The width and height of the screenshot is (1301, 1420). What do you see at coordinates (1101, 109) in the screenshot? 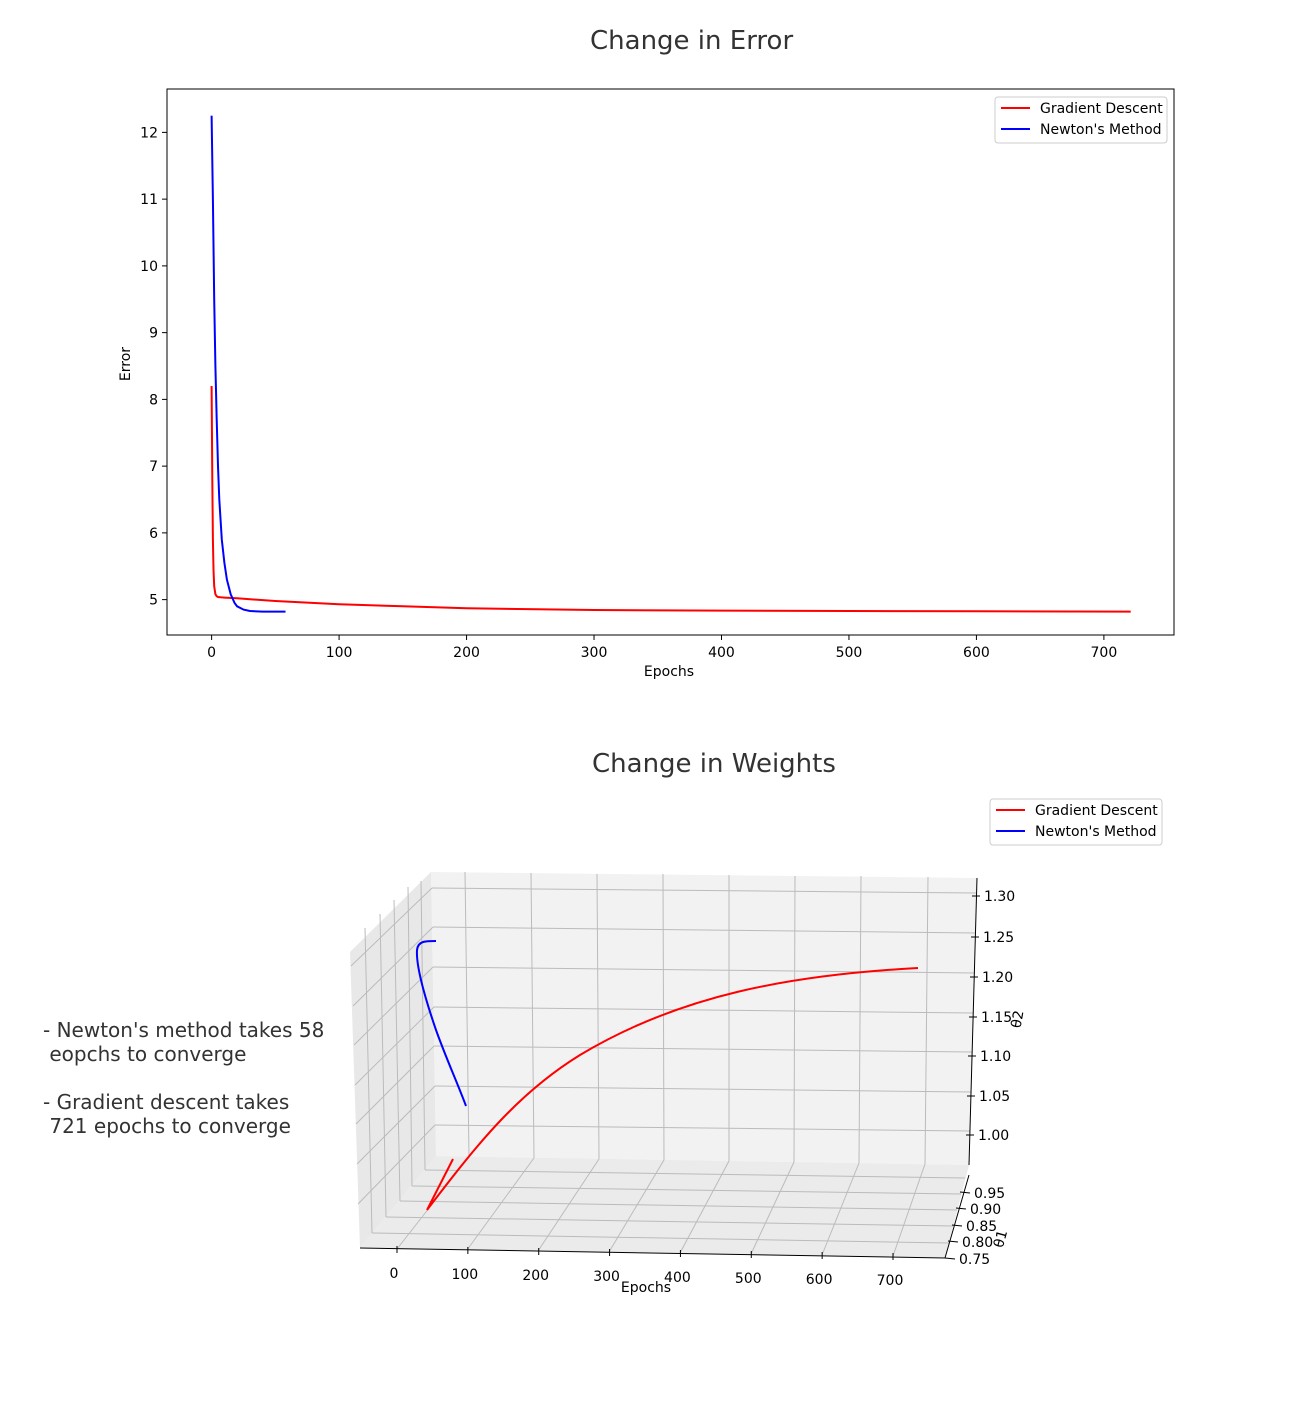
I see `legend-label-gd: Gradient Descent` at bounding box center [1101, 109].